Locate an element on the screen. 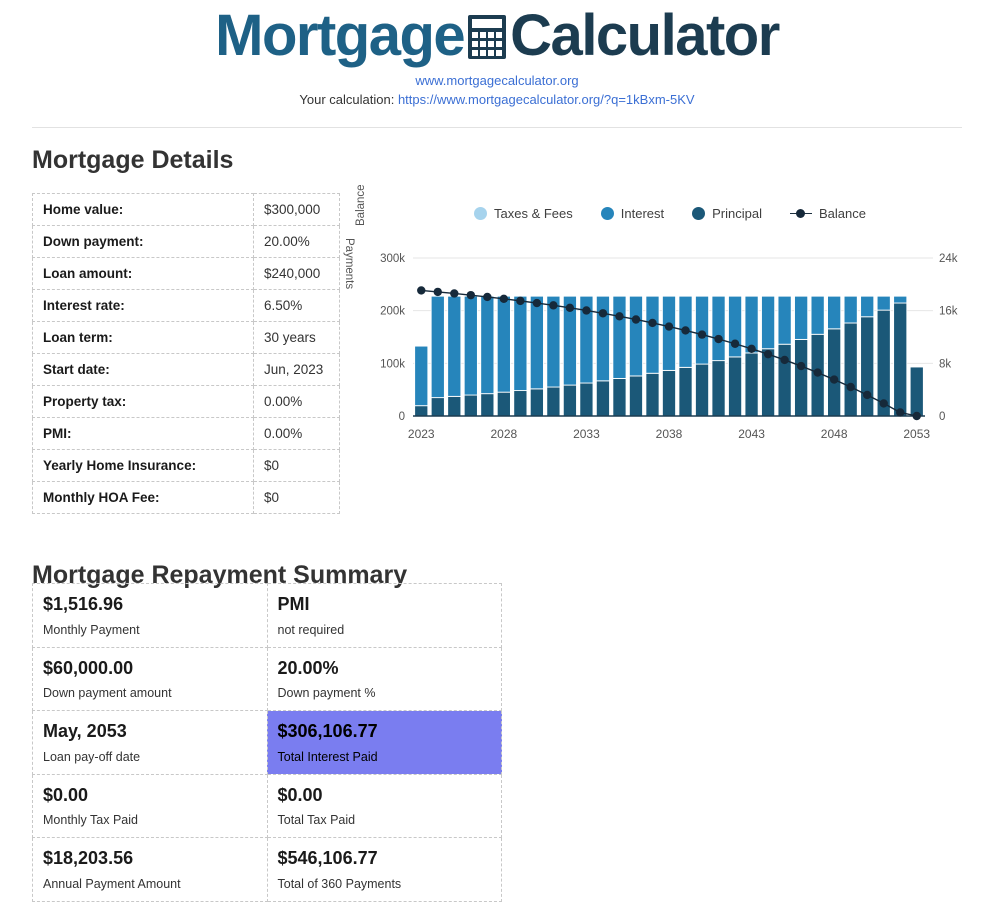 Image resolution: width=994 pixels, height=910 pixels. detail-value: Jun, 2023 is located at coordinates (296, 369).